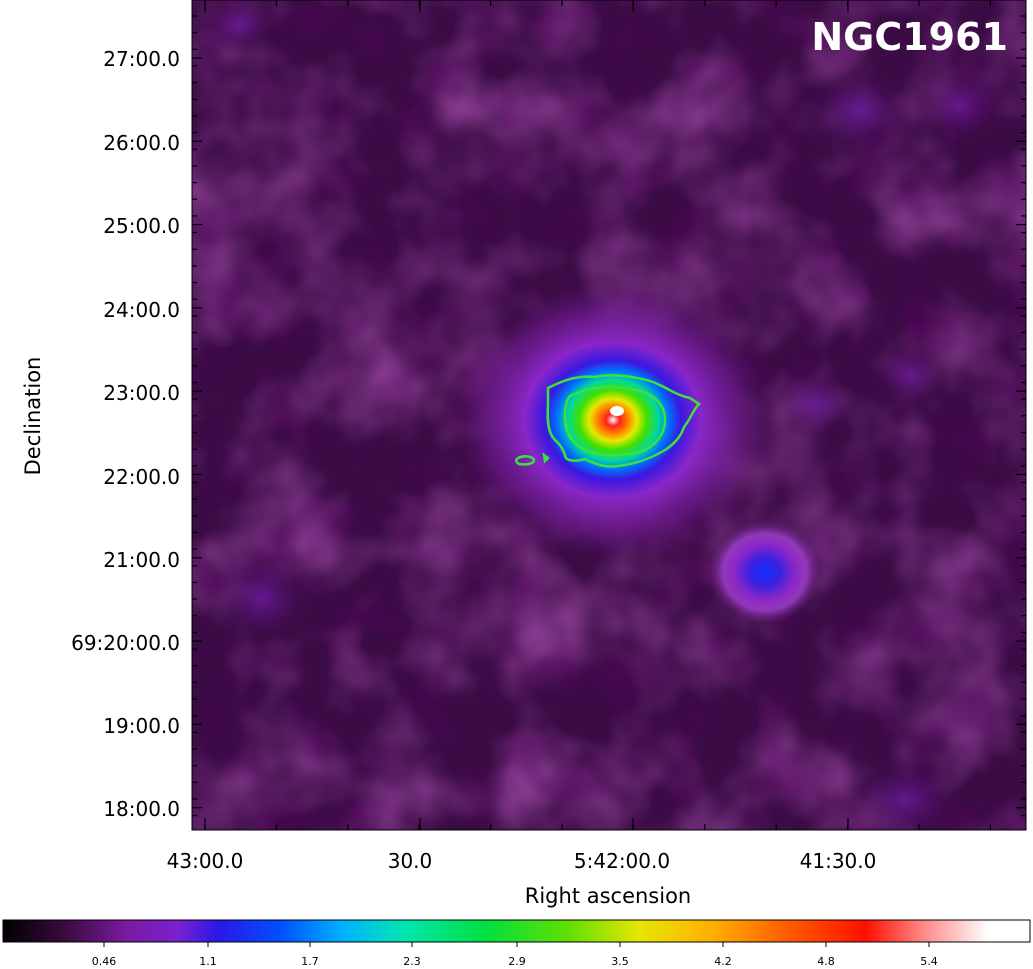 Image resolution: width=1033 pixels, height=969 pixels. What do you see at coordinates (208, 961) in the screenshot?
I see `colorbar-label: 1.1` at bounding box center [208, 961].